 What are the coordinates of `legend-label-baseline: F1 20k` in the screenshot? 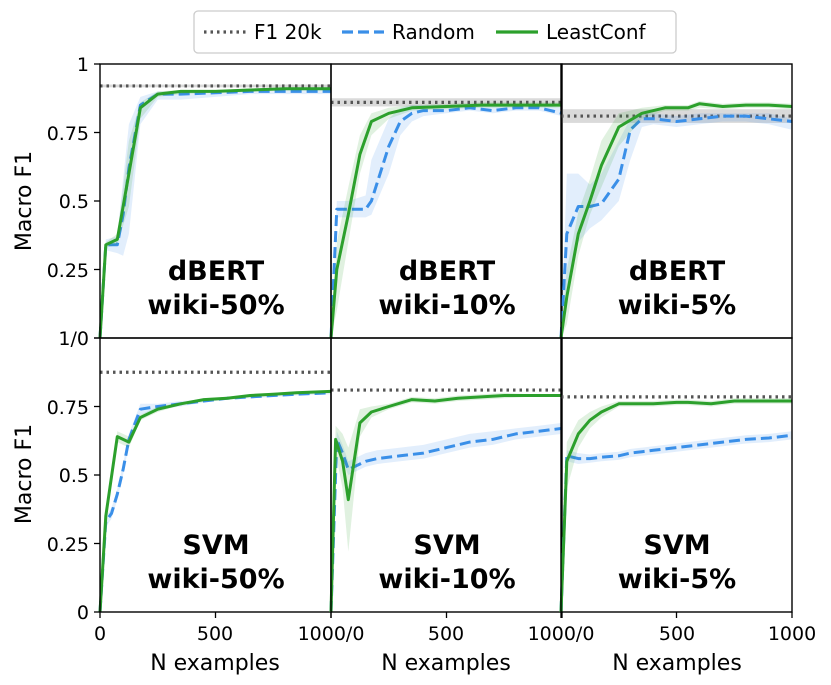 It's located at (288, 32).